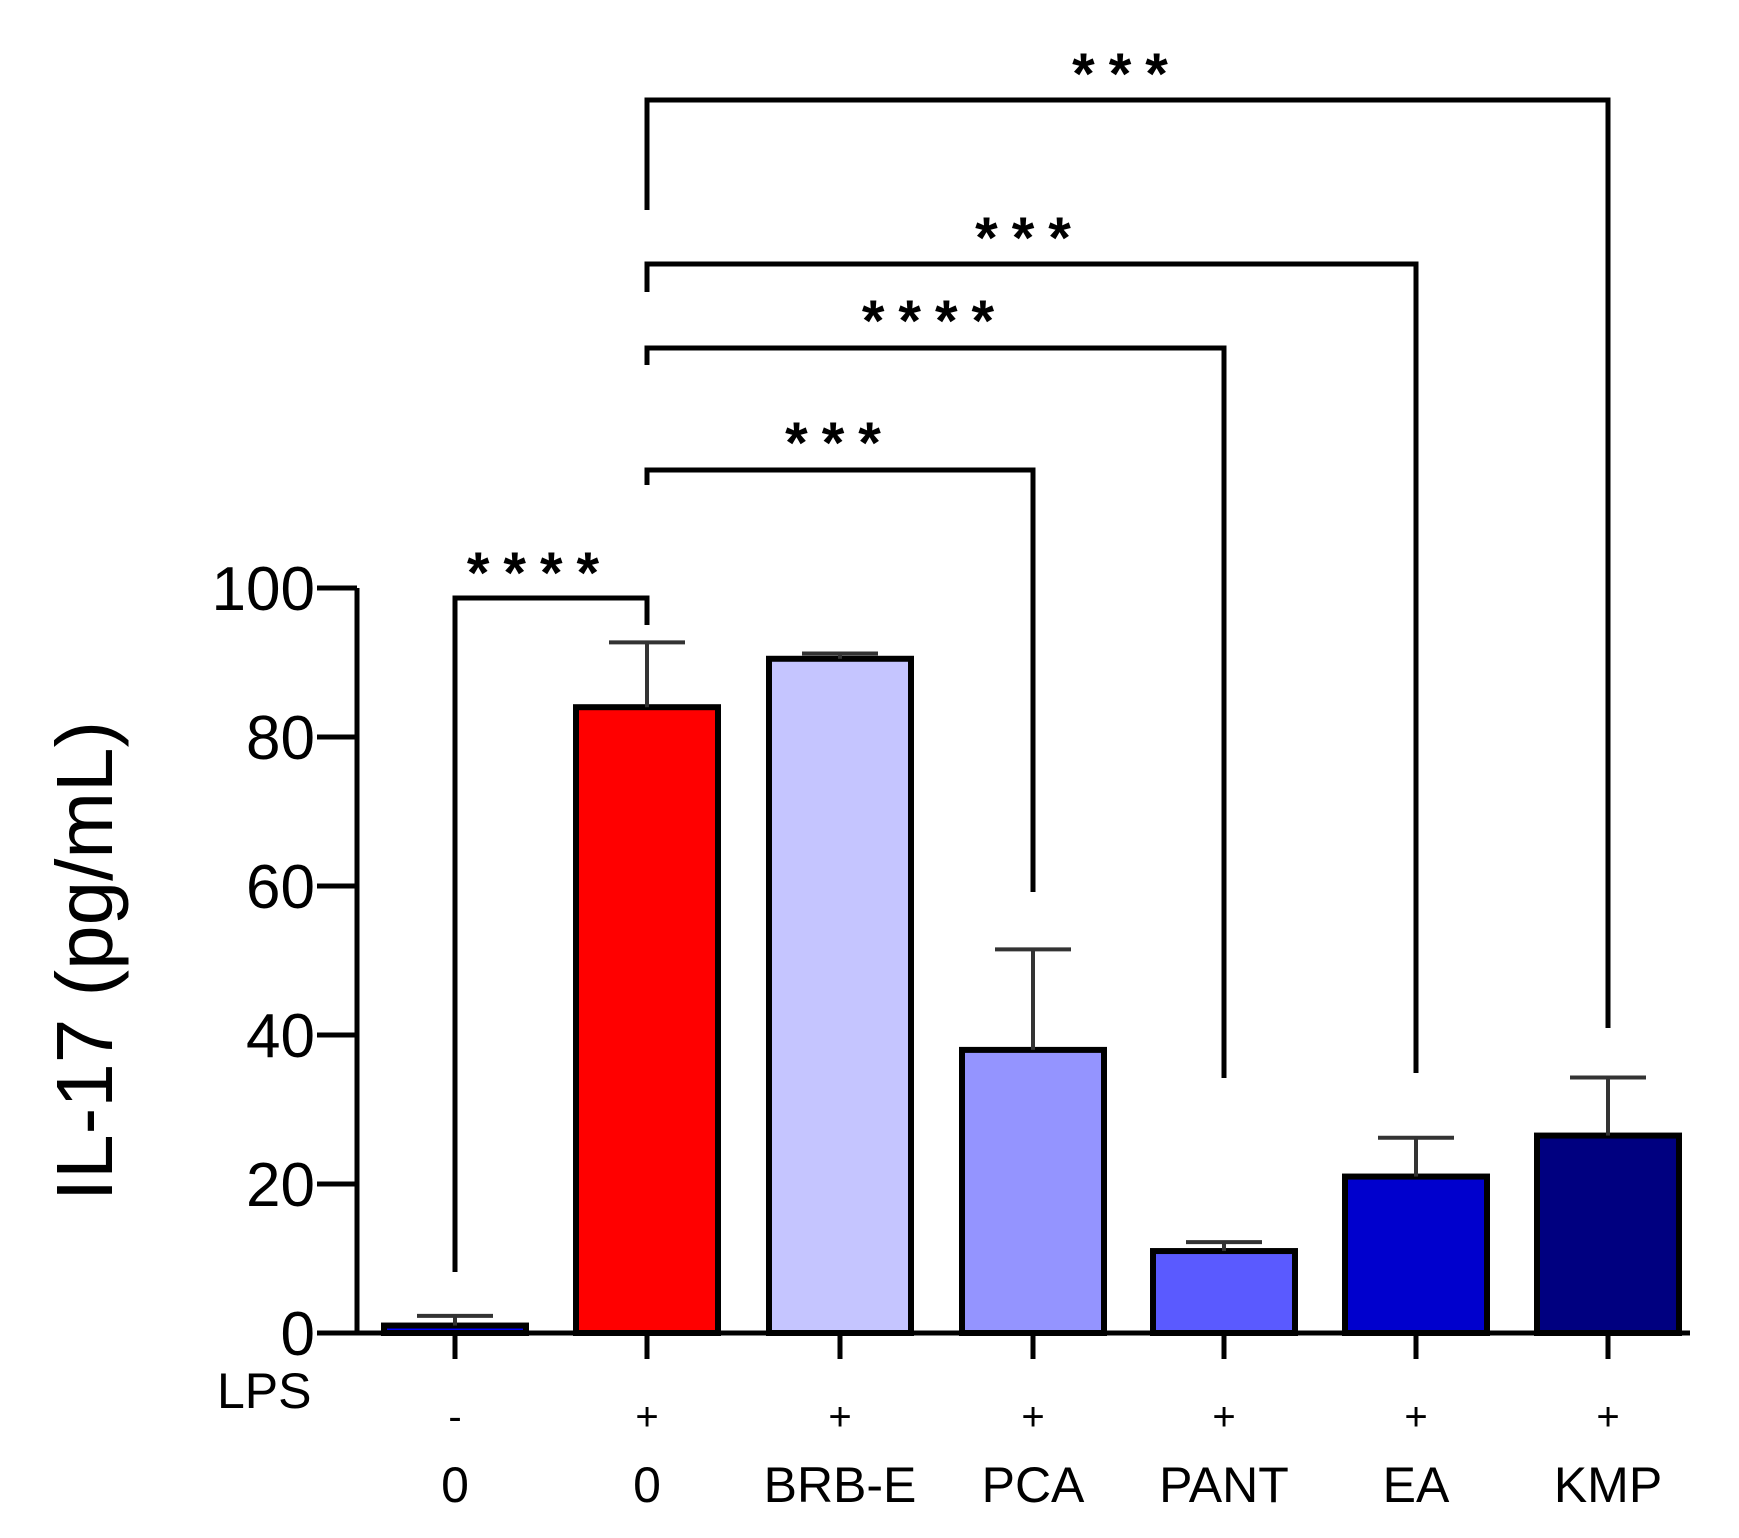 The height and width of the screenshot is (1538, 1739). Describe the element at coordinates (263, 589) in the screenshot. I see `y-tick-label: 100` at that location.